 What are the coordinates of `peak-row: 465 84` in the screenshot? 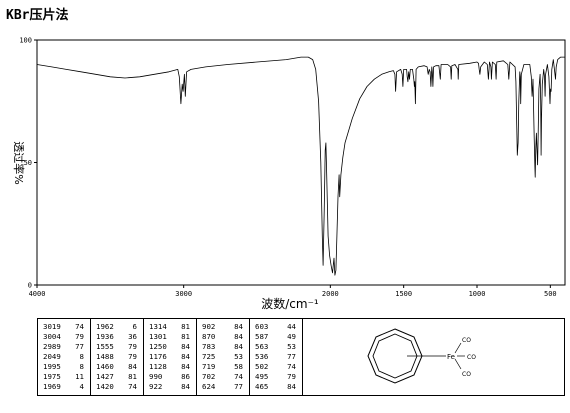 It's located at (276, 387).